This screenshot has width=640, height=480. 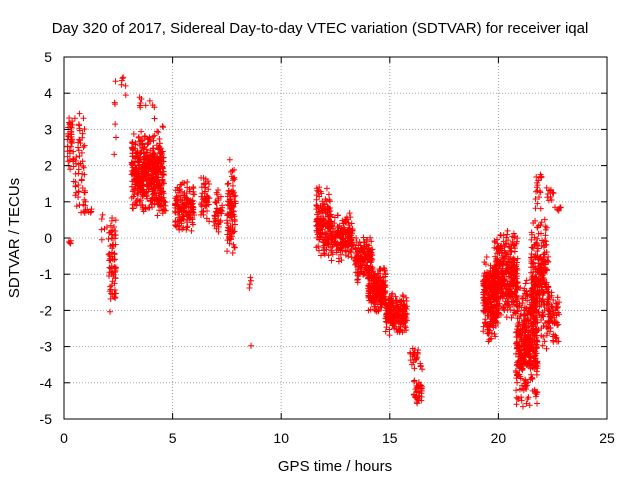 I want to click on x-tick-label: 10, so click(x=281, y=438).